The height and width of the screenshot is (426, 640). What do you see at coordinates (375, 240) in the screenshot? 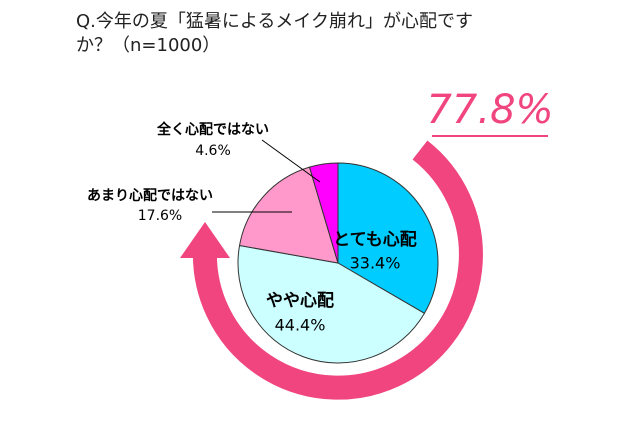
I see `slice-label: とても心配` at bounding box center [375, 240].